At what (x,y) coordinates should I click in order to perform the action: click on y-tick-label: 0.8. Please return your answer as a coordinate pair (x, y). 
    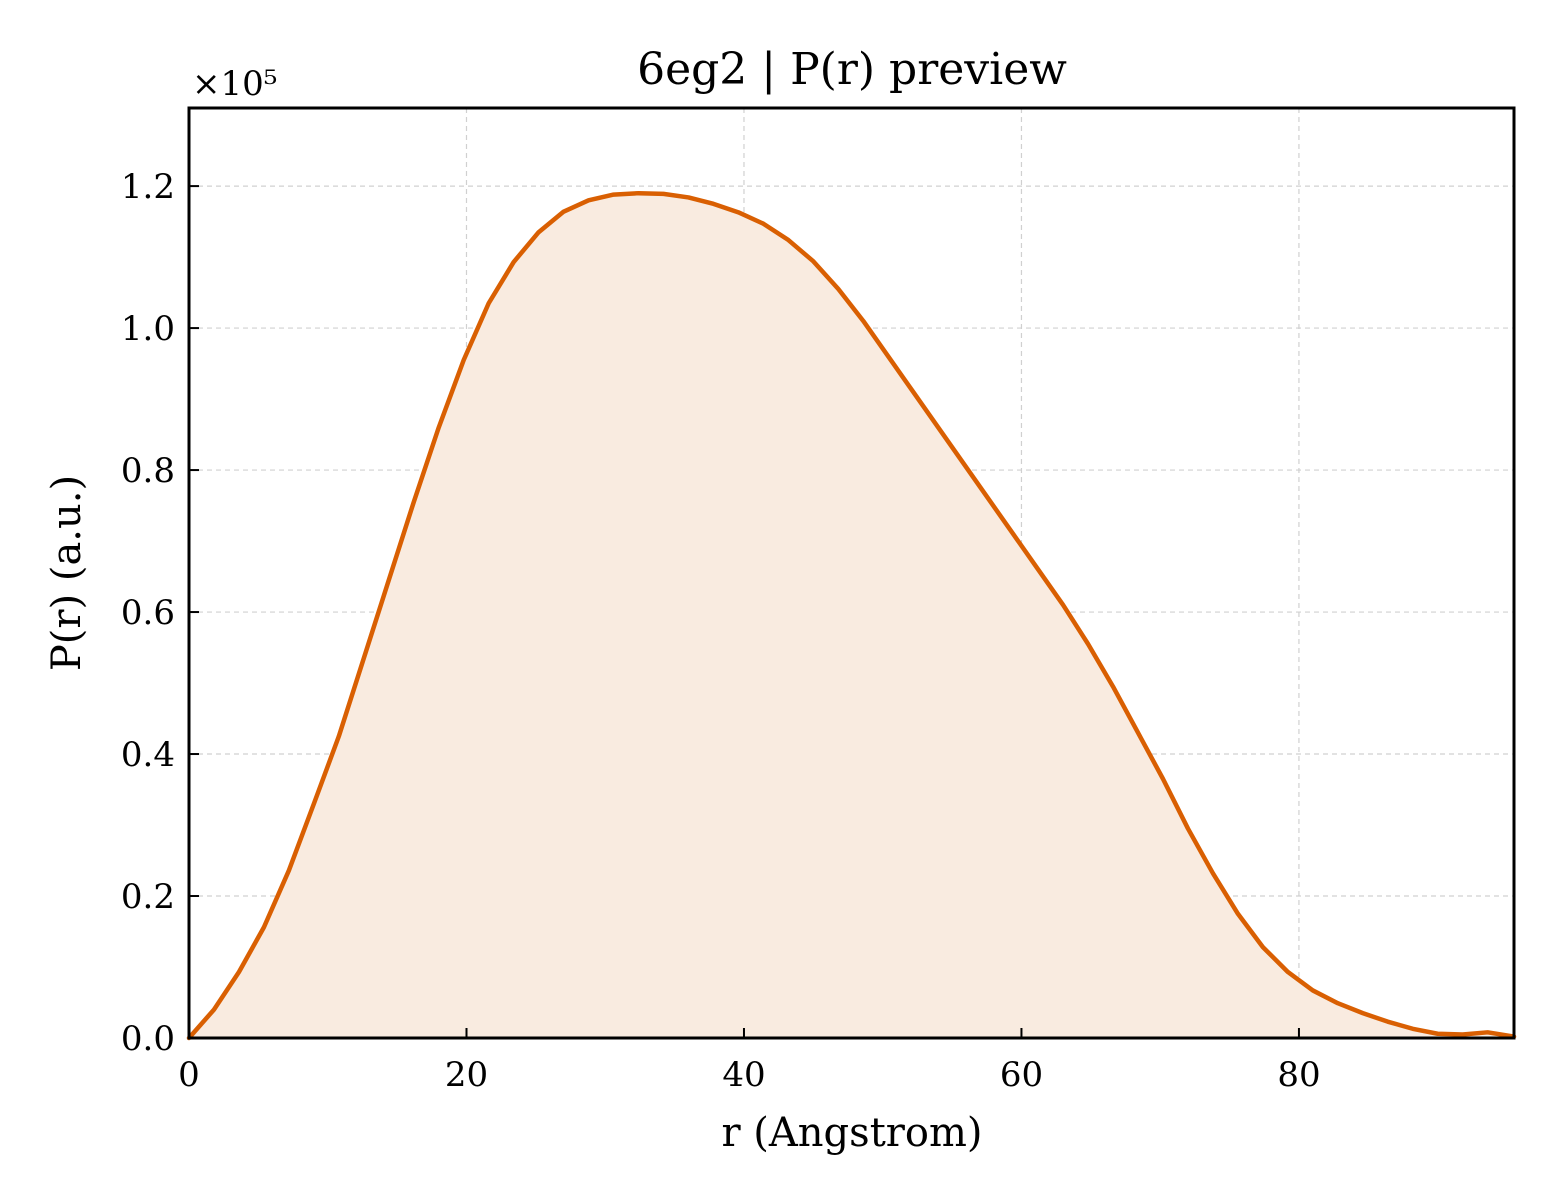
    Looking at the image, I should click on (148, 471).